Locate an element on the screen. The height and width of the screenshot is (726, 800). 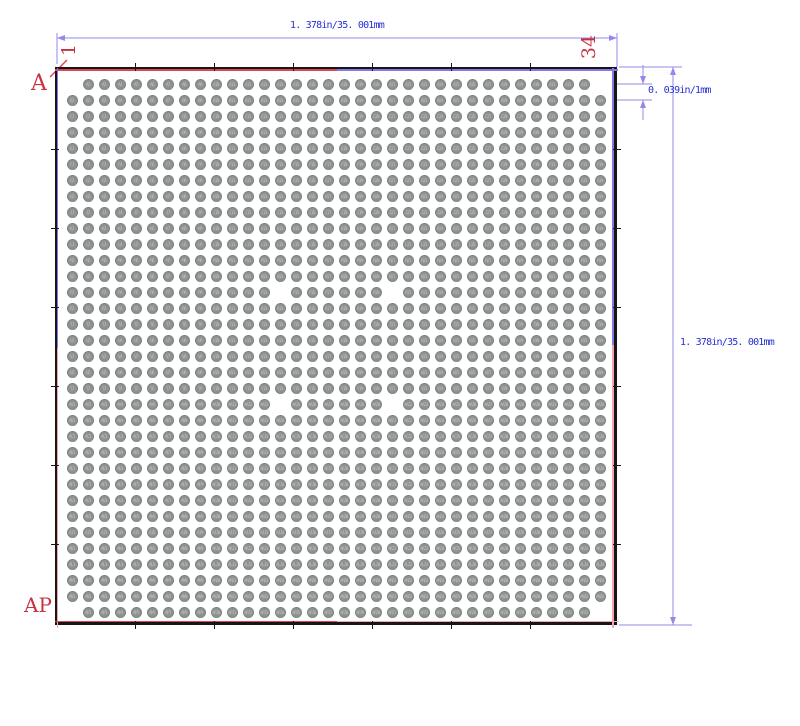
bga-ball: J6 is located at coordinates (152, 212).